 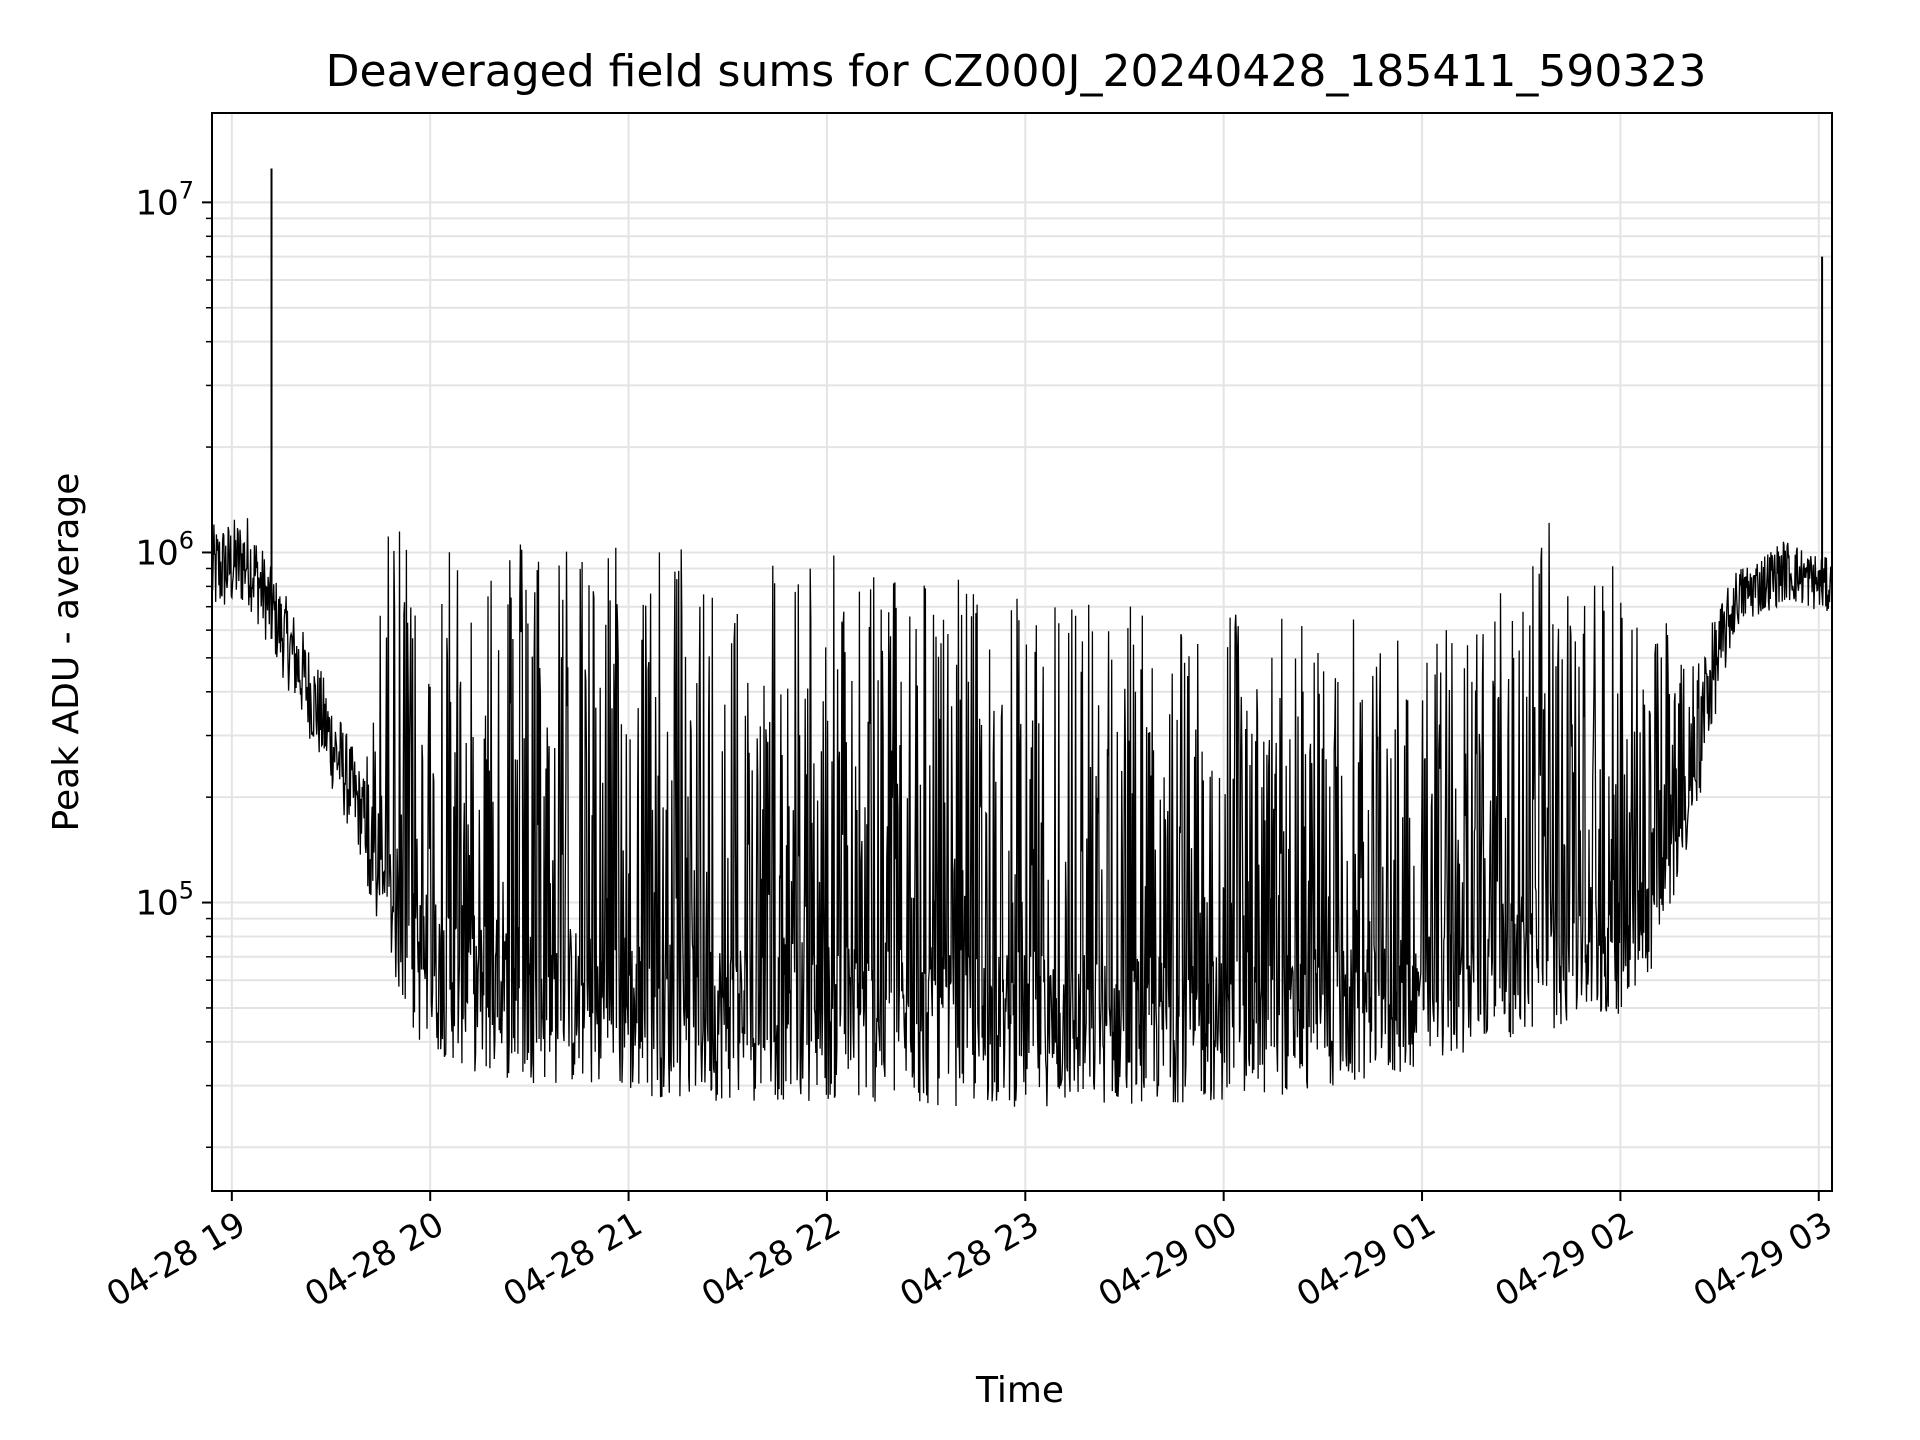 I want to click on y-tick-label: 10⁷, so click(x=164, y=199).